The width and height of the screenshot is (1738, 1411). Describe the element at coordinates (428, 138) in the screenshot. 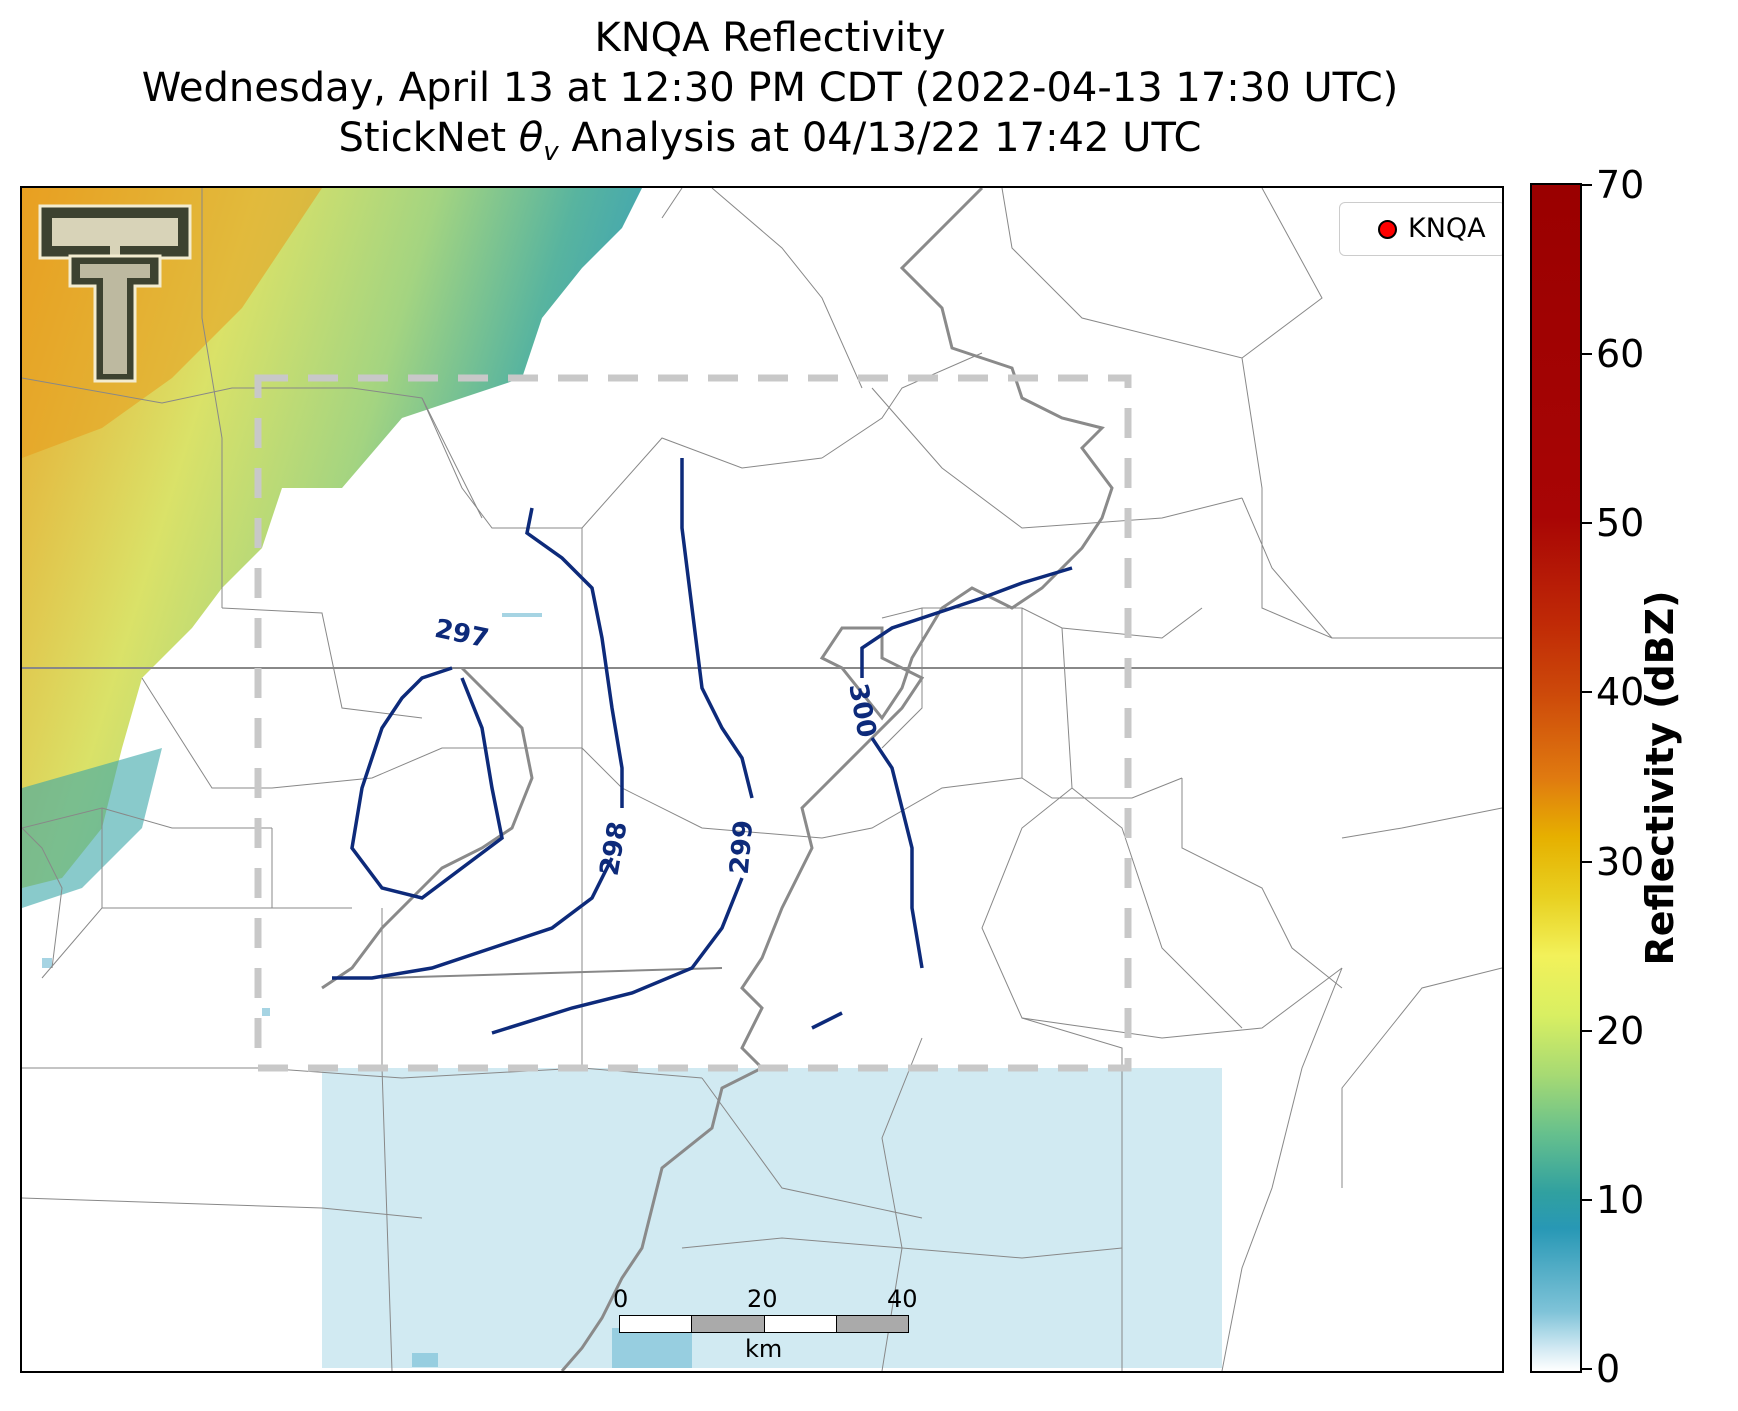

I see `title-prefix: StickNet` at that location.